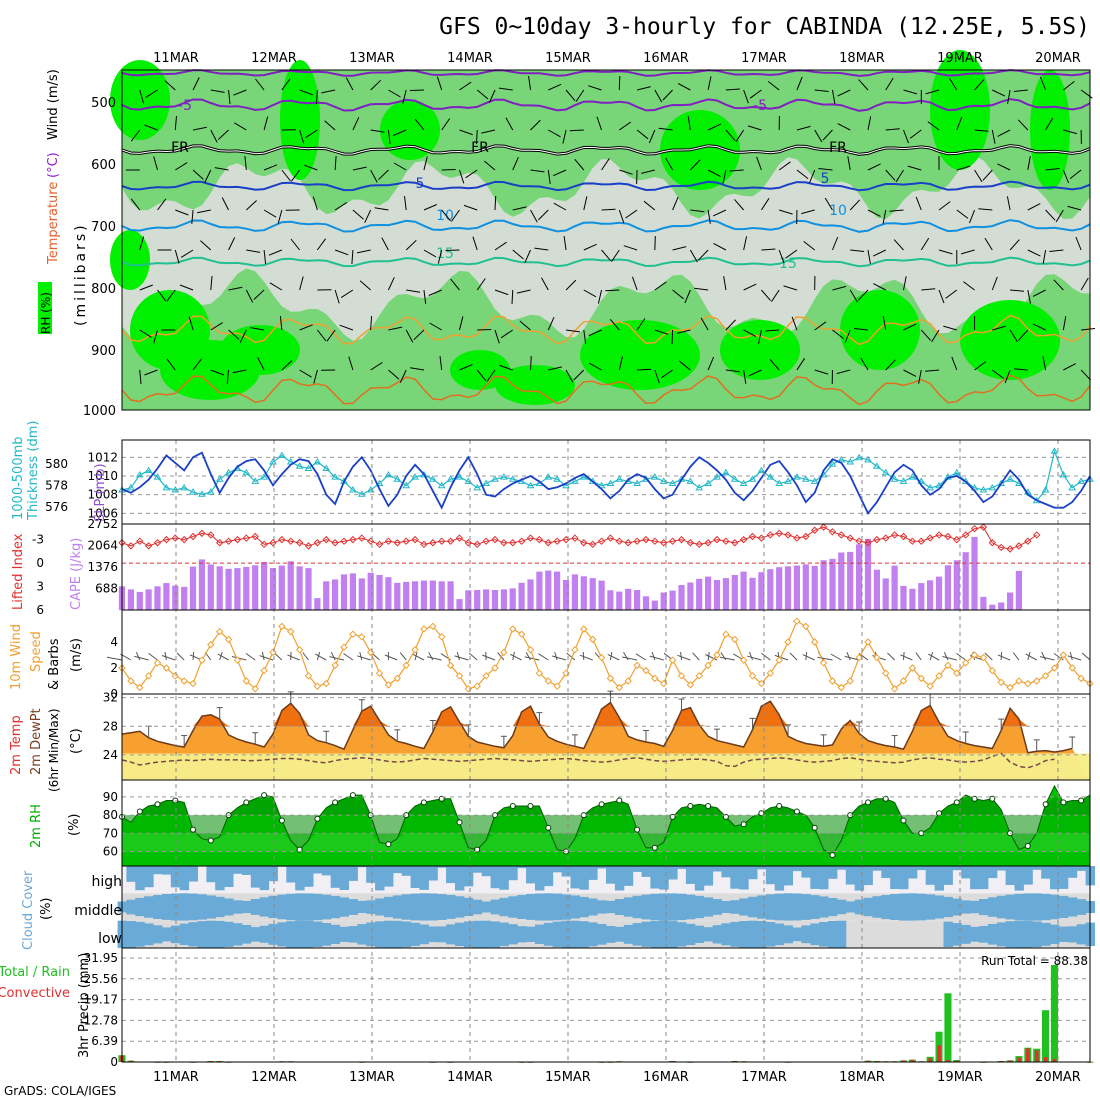 The height and width of the screenshot is (1100, 1100). I want to click on date-label-bottom: 12MAR, so click(274, 1077).